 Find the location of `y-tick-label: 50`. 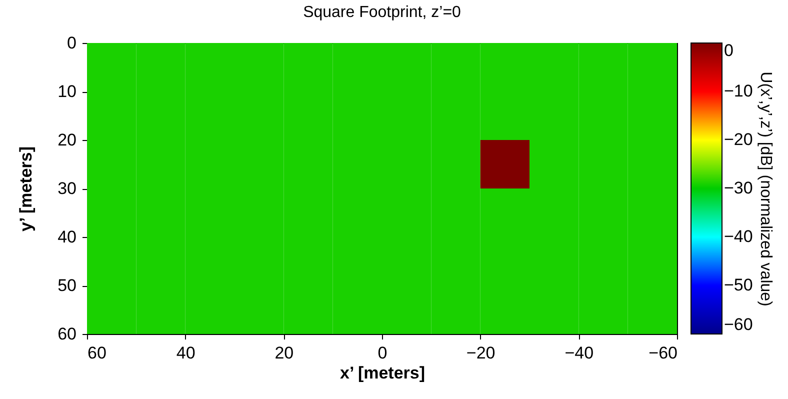

y-tick-label: 50 is located at coordinates (67, 285).